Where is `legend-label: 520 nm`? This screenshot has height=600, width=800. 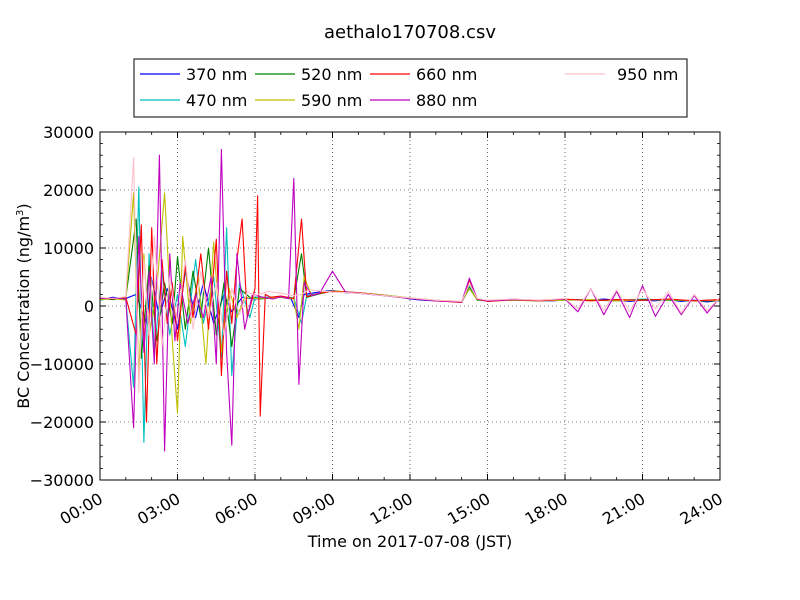
legend-label: 520 nm is located at coordinates (331, 74).